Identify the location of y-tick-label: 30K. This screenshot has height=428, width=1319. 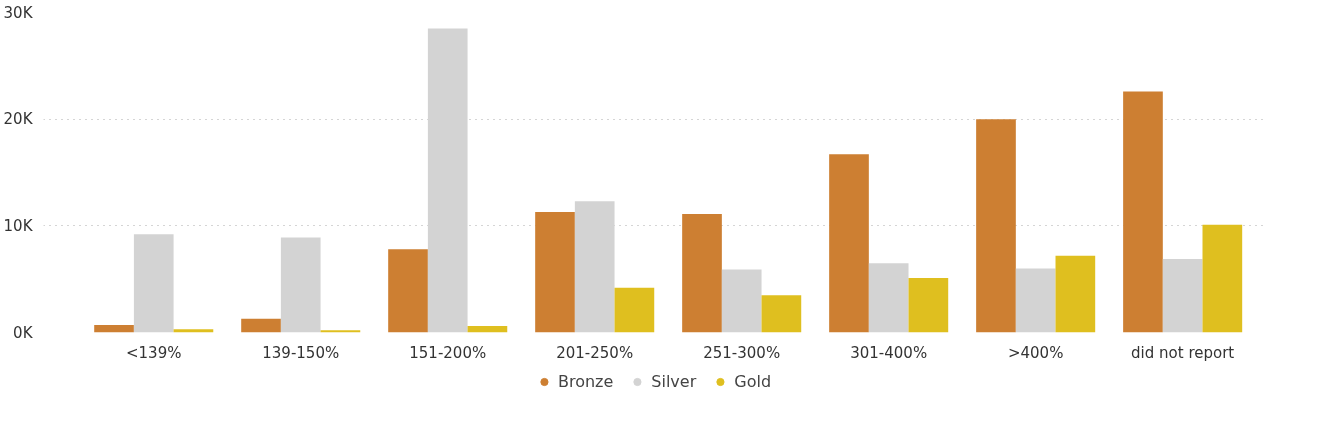
(18, 12).